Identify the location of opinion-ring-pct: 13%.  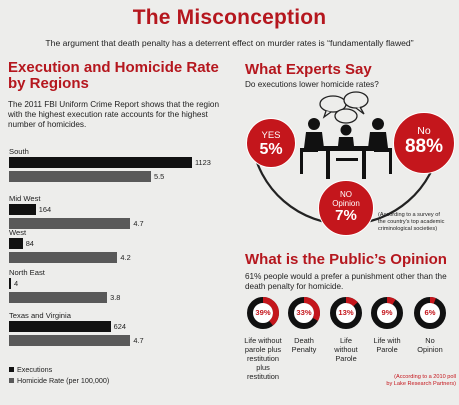
(346, 312).